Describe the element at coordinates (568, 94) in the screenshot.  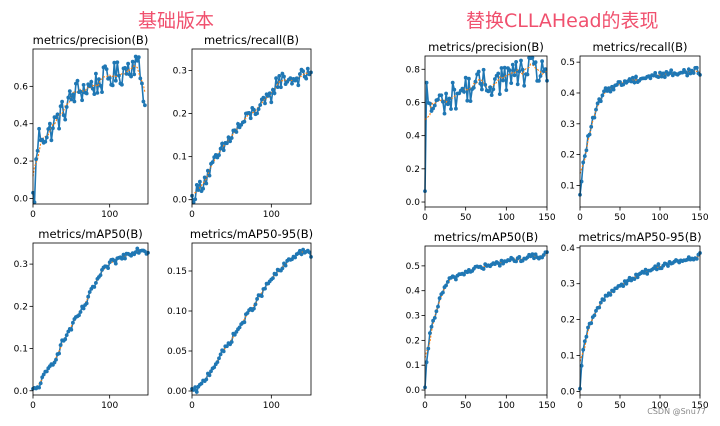
I see `y-tick-label: 0.4` at that location.